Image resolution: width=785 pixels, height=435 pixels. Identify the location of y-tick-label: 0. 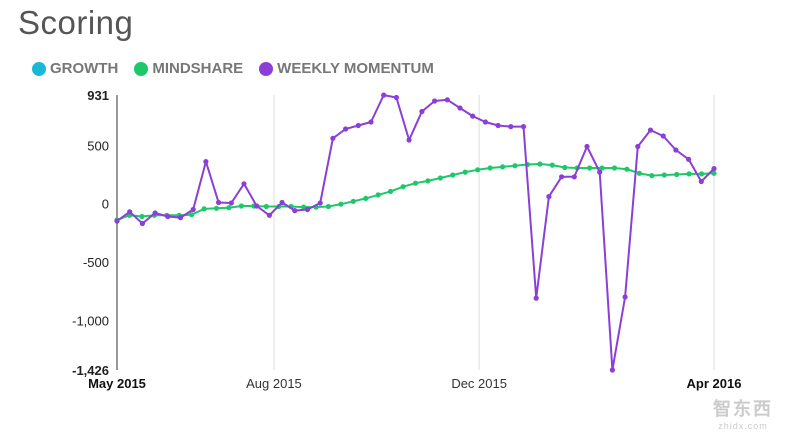
(105, 204).